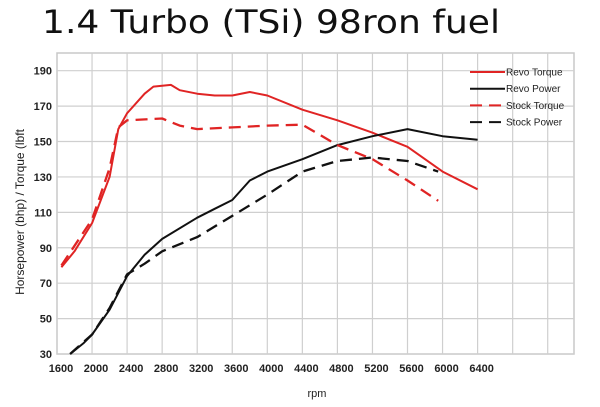 The height and width of the screenshot is (407, 600). I want to click on x-tick-label: 4800, so click(341, 369).